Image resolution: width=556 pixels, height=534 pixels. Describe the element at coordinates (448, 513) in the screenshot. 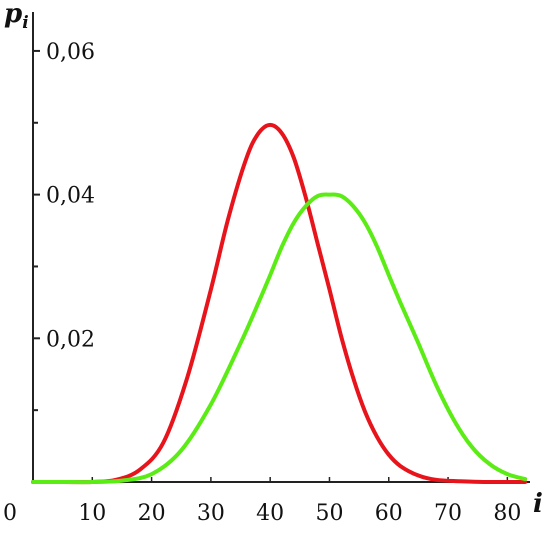

I see `x-tick-label: 70` at that location.